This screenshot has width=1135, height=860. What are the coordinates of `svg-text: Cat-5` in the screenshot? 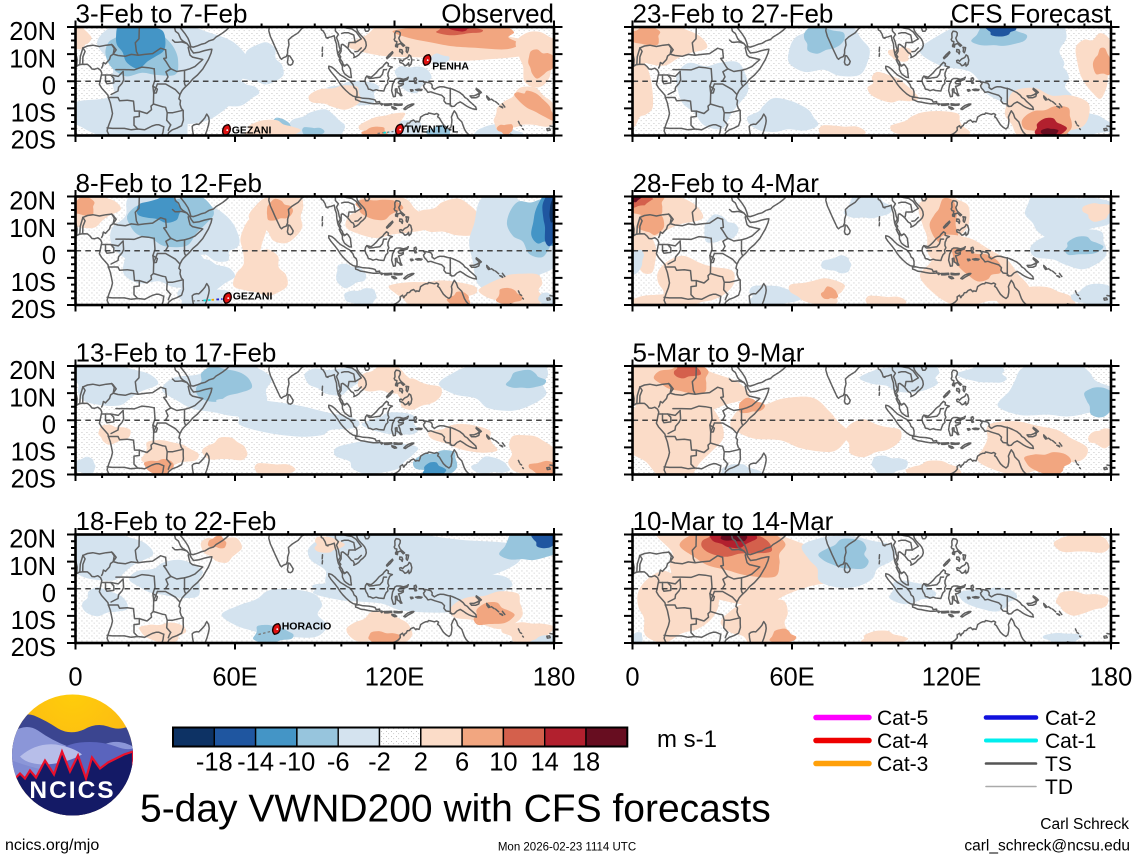 It's located at (902, 718).